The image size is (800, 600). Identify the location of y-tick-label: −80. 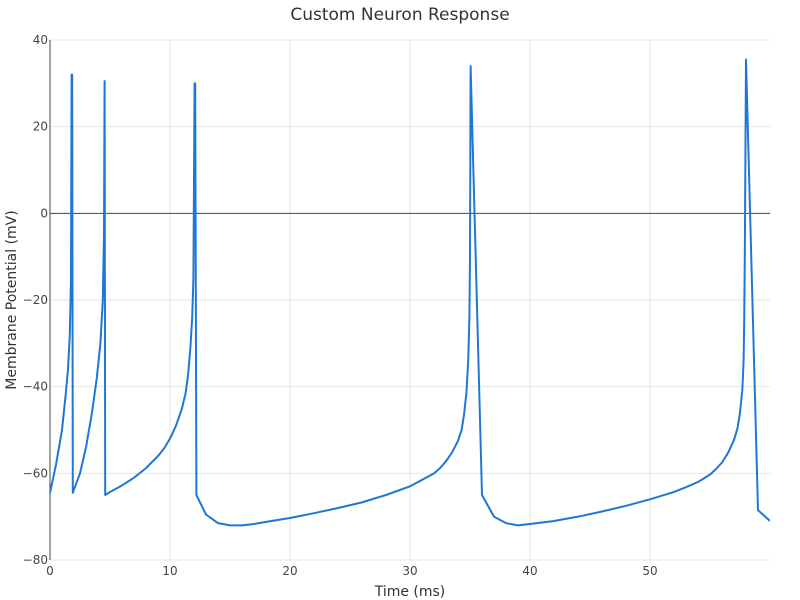
(35, 560).